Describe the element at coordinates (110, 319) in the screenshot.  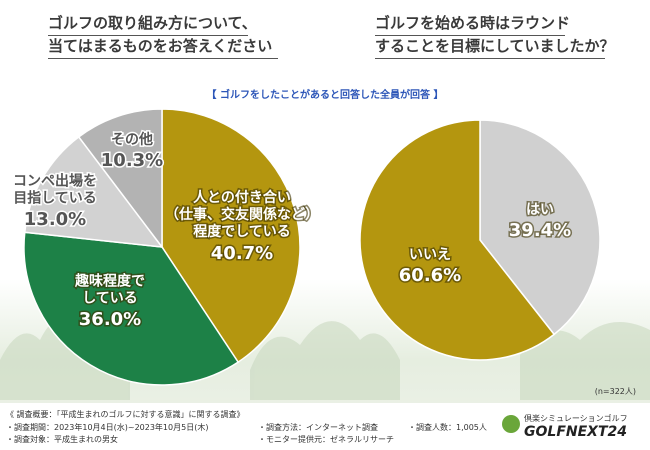
I see `value-label: 36.0%` at that location.